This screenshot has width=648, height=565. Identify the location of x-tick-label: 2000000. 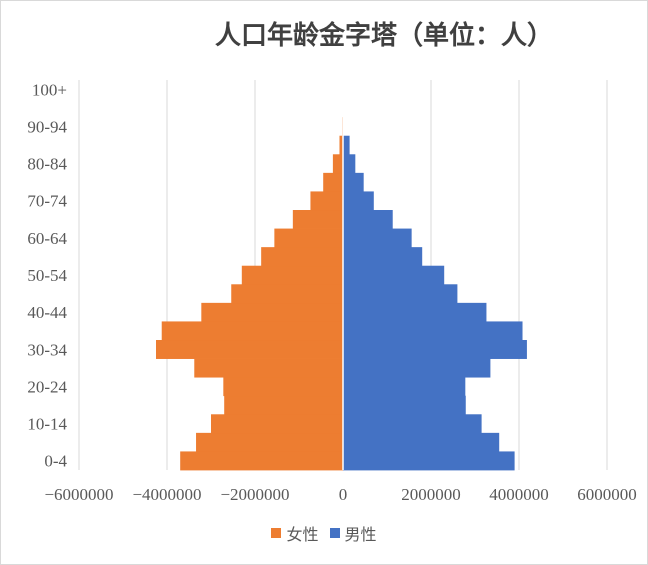
(431, 494).